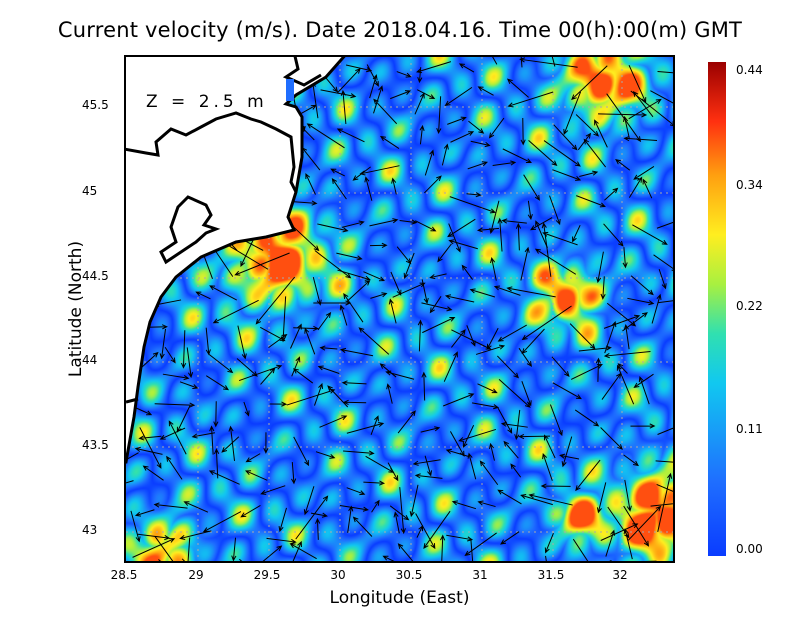 This screenshot has height=618, width=800. What do you see at coordinates (480, 575) in the screenshot?
I see `x-tick-label: 31` at bounding box center [480, 575].